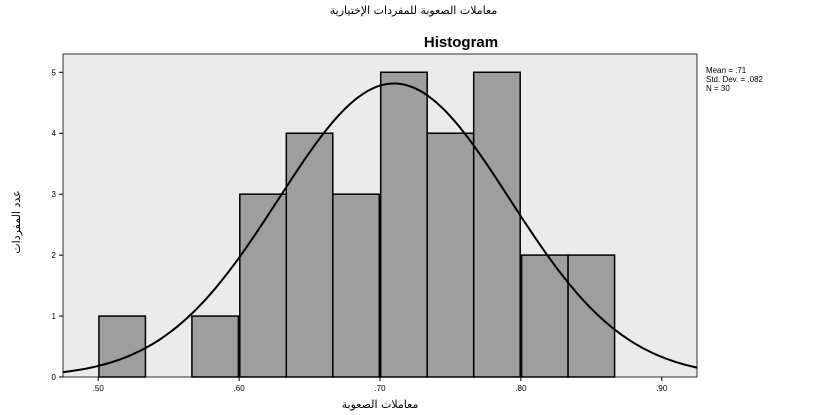  What do you see at coordinates (380, 404) in the screenshot?
I see `x-axis-label: معاملات الصعوبة` at bounding box center [380, 404].